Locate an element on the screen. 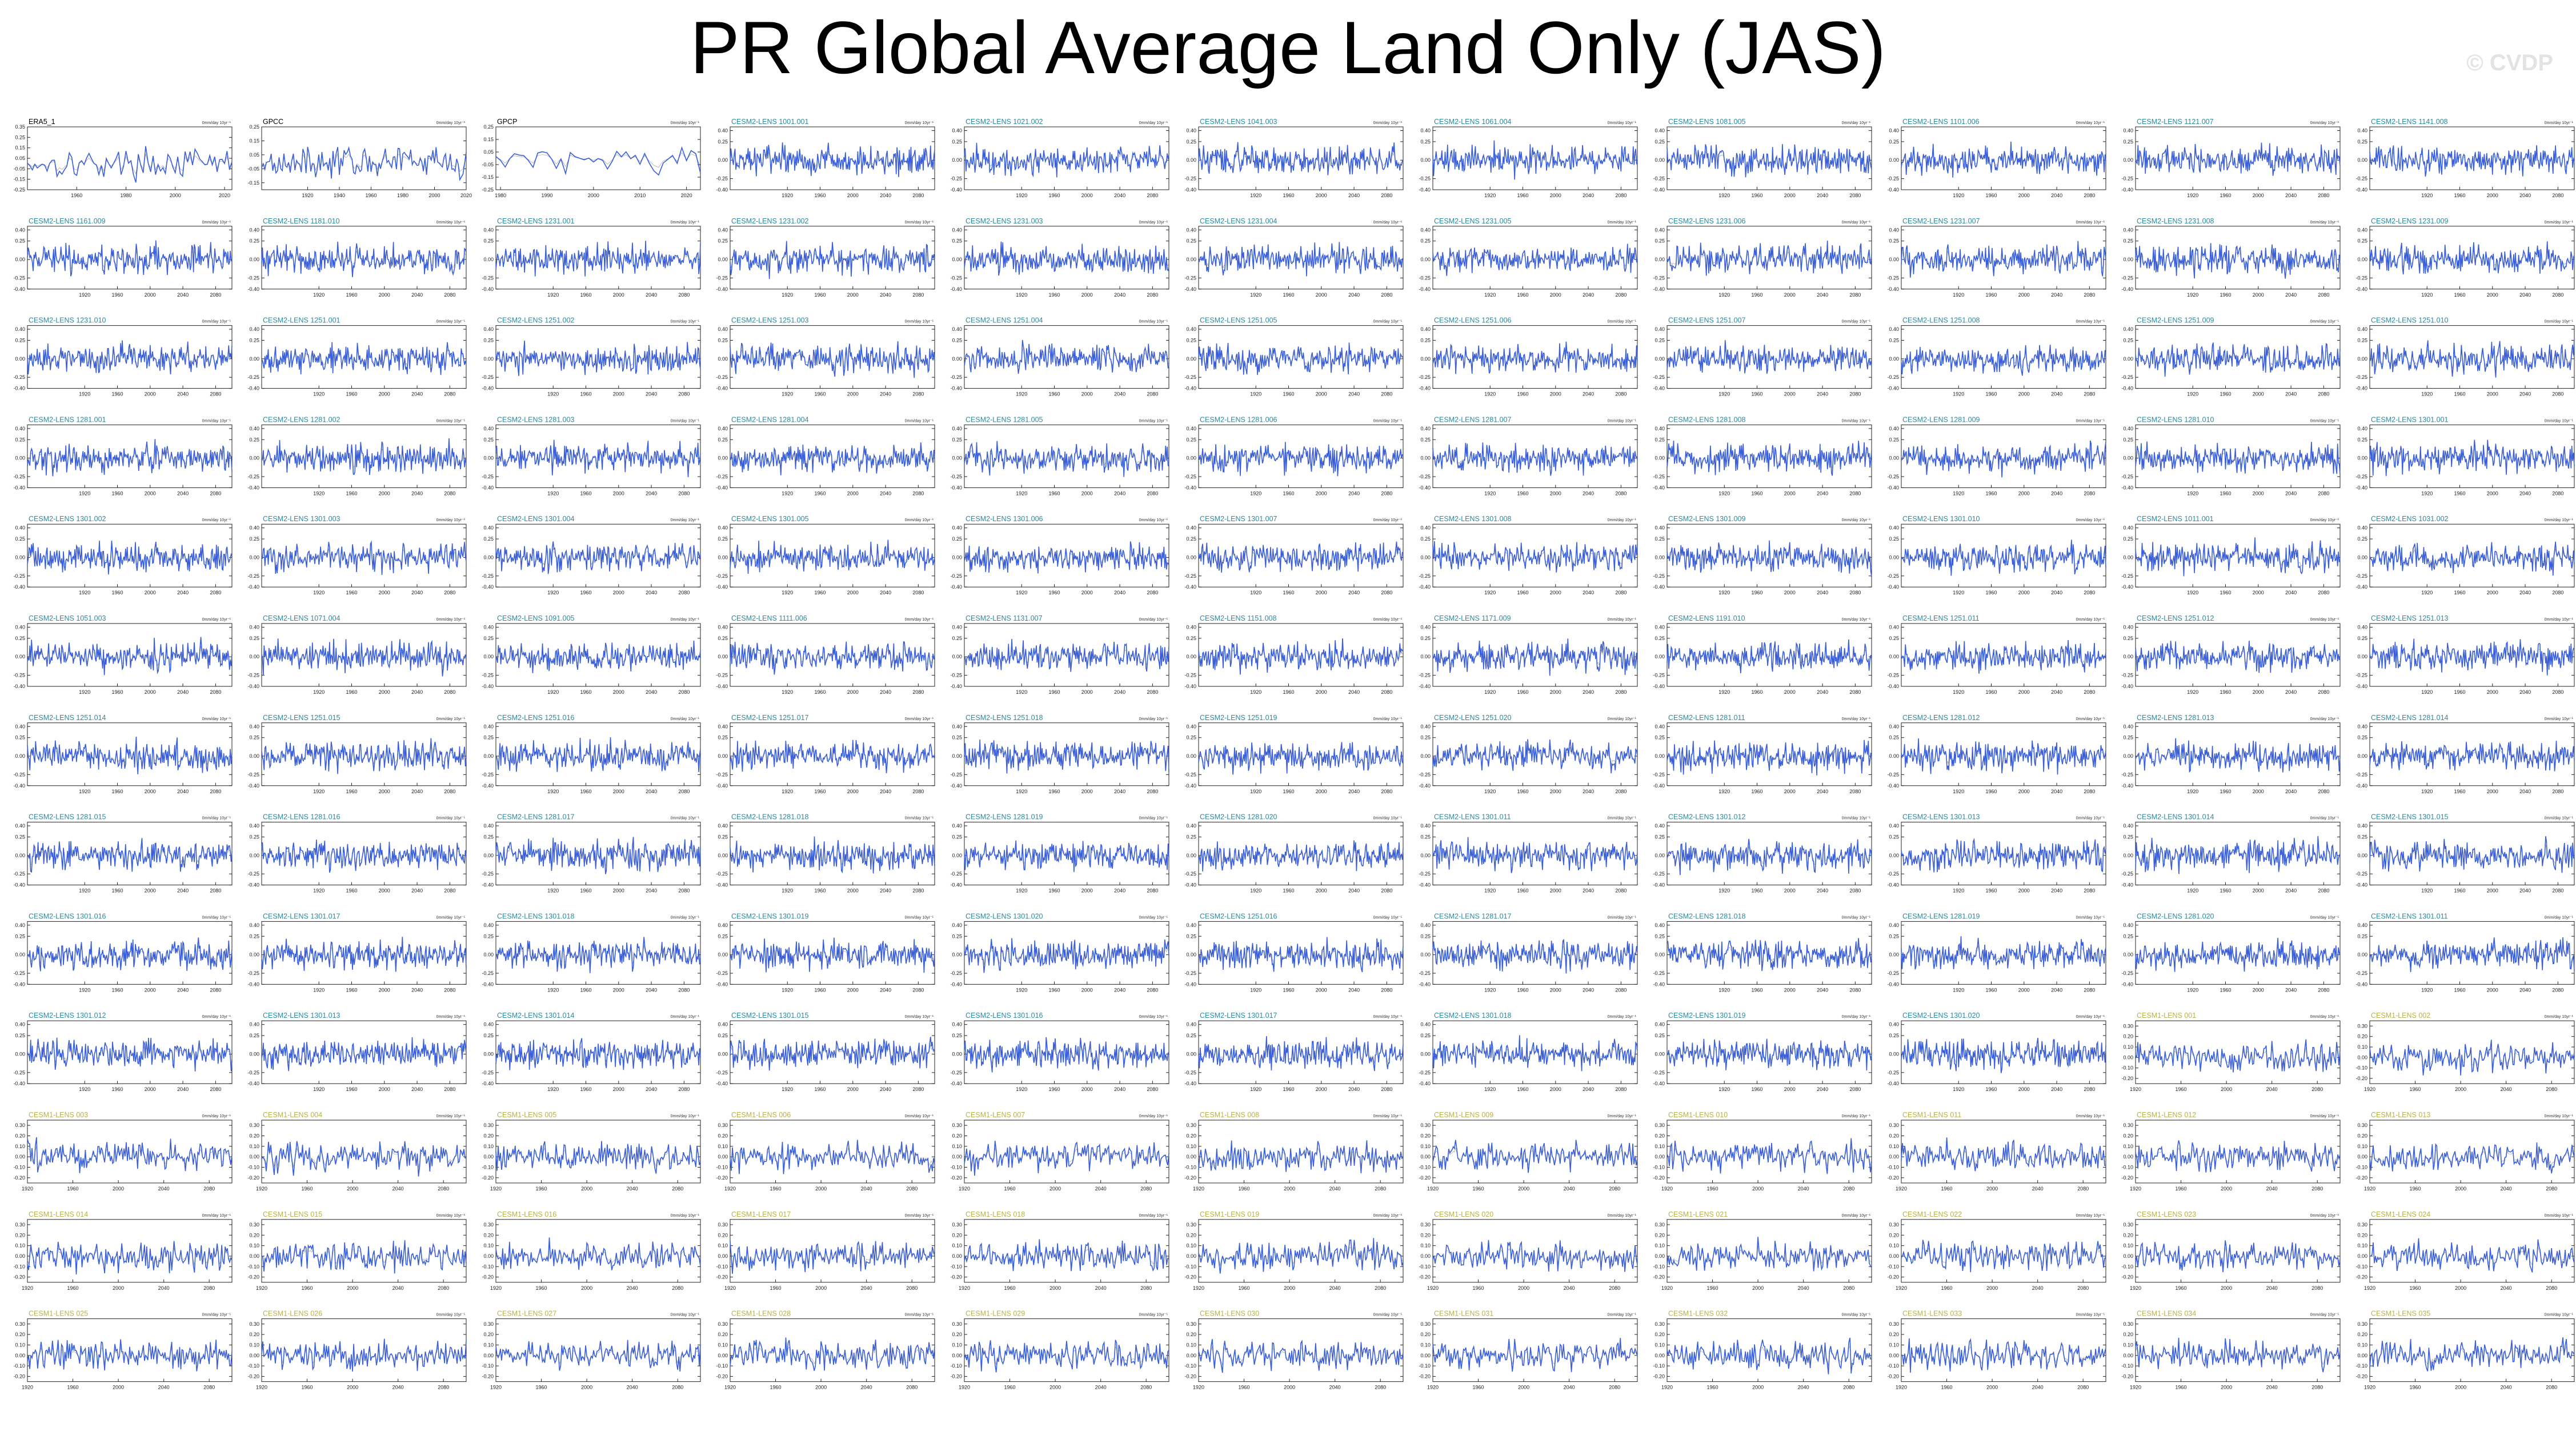  y-tick-label: -0.40 is located at coordinates (956, 388).